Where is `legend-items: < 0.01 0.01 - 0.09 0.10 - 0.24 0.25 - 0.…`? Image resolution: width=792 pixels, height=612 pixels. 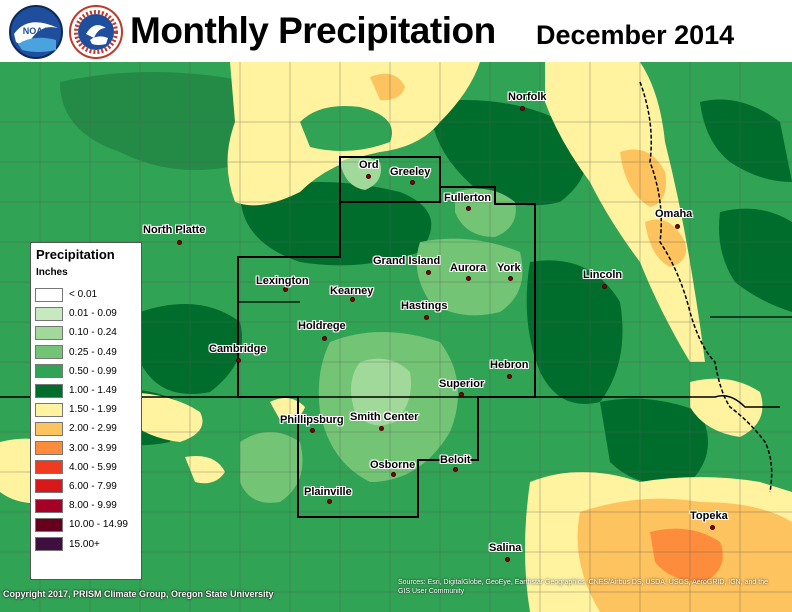
legend-items: < 0.01 0.01 - 0.09 0.10 - 0.24 0.25 - 0.… is located at coordinates (81, 419).